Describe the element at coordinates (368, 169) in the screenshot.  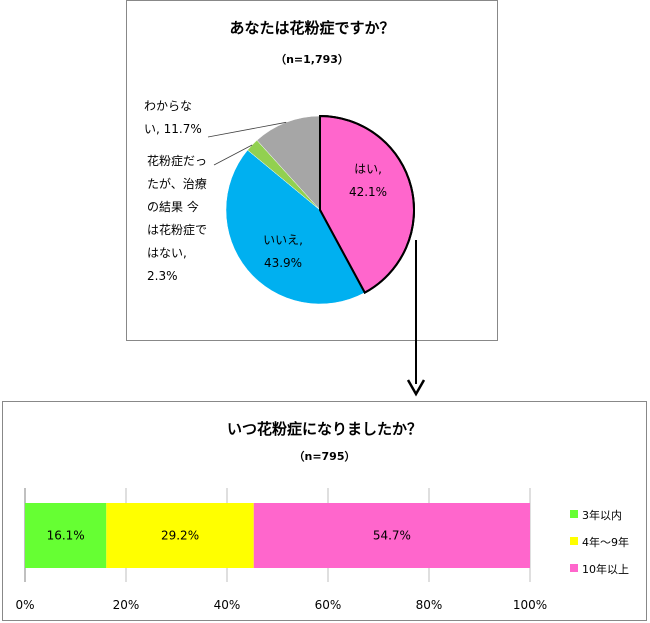
I see `pie-label-yes-0: はい,` at that location.